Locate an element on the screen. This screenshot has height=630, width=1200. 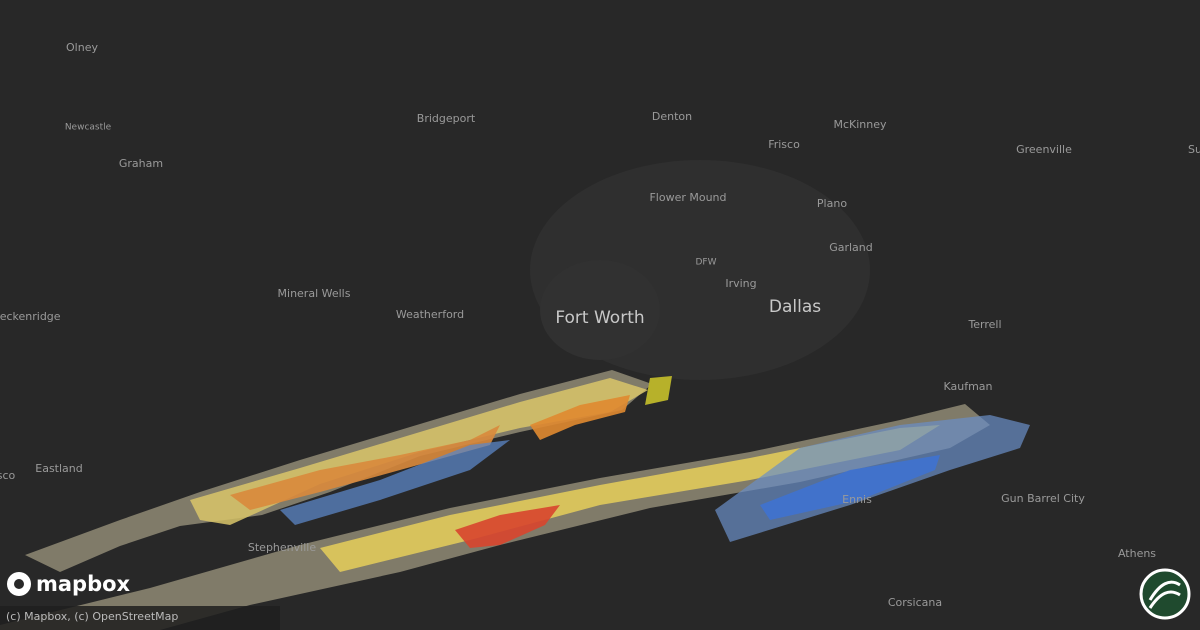
city-label: Frisco is located at coordinates (784, 144).